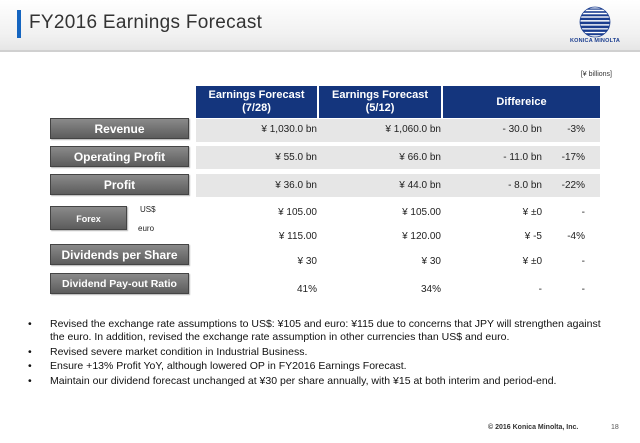 The image size is (640, 443). I want to click on cell-profit-old: ¥ 44.0 bn, so click(420, 185).